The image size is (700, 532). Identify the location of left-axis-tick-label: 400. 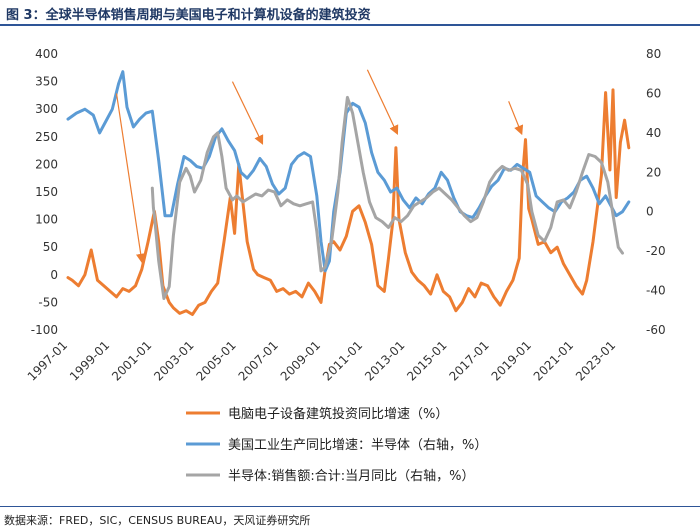
(46, 54).